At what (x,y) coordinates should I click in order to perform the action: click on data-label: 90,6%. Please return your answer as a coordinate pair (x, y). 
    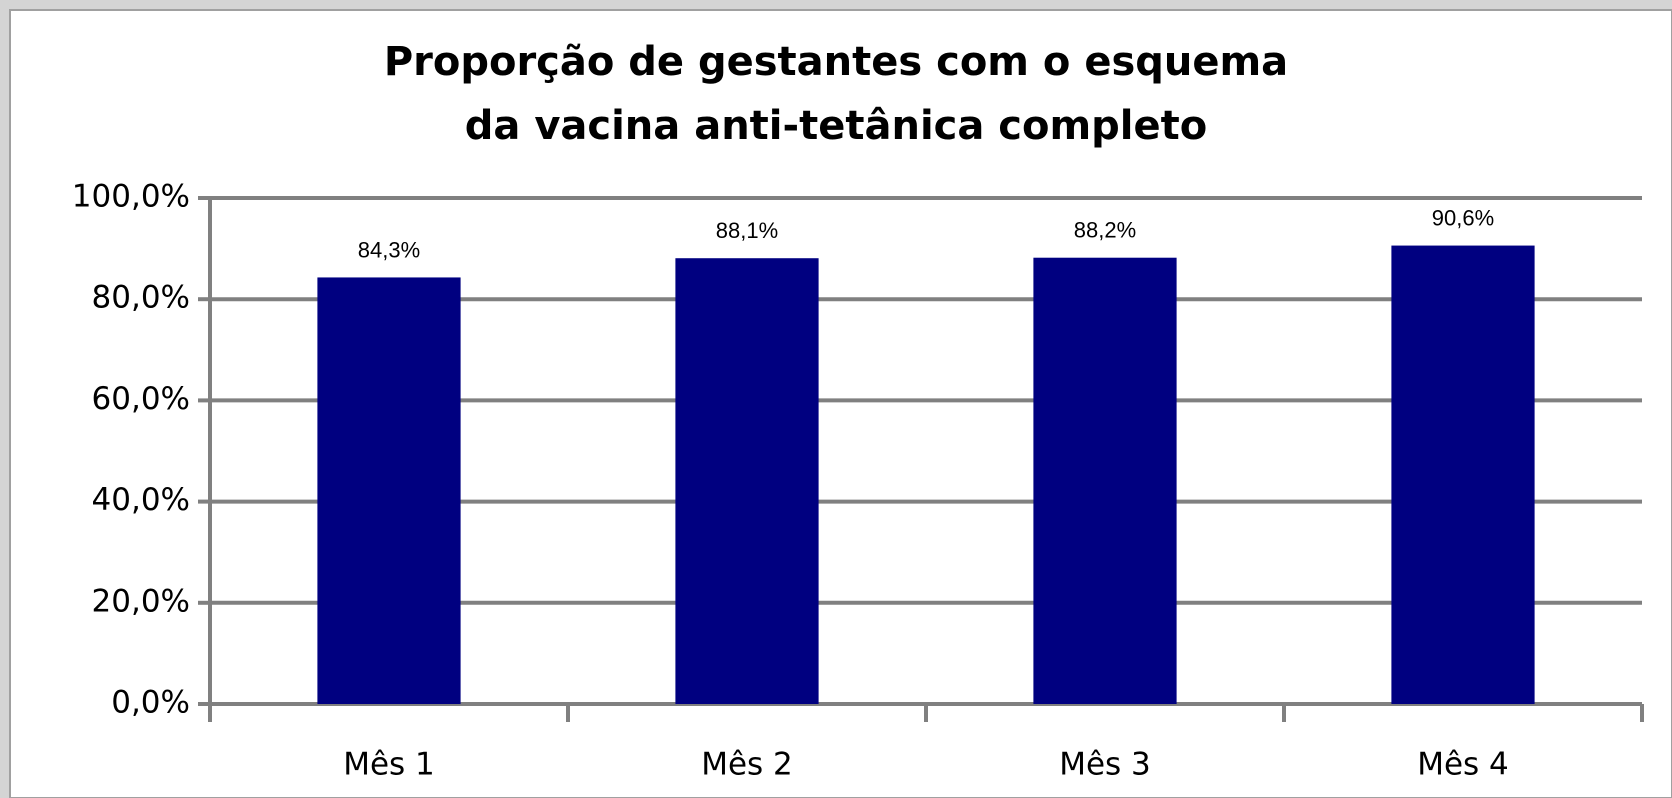
    Looking at the image, I should click on (1463, 217).